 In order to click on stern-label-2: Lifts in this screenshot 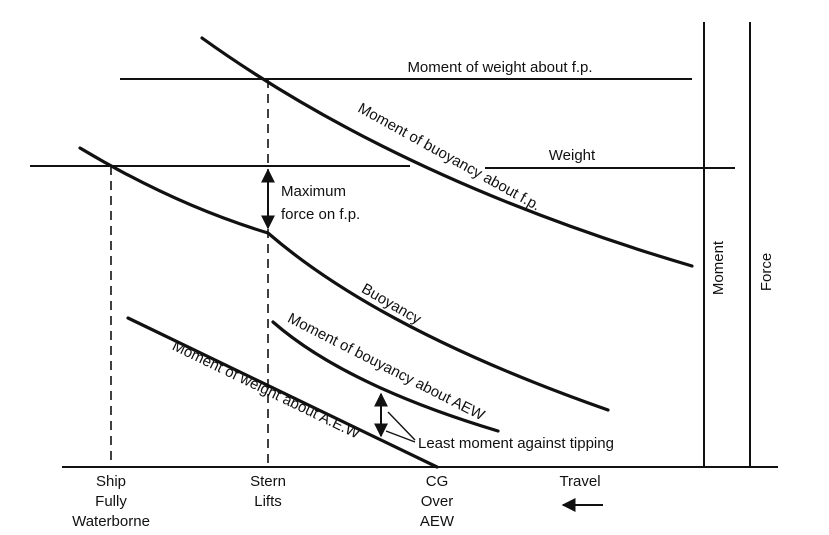, I will do `click(268, 501)`.